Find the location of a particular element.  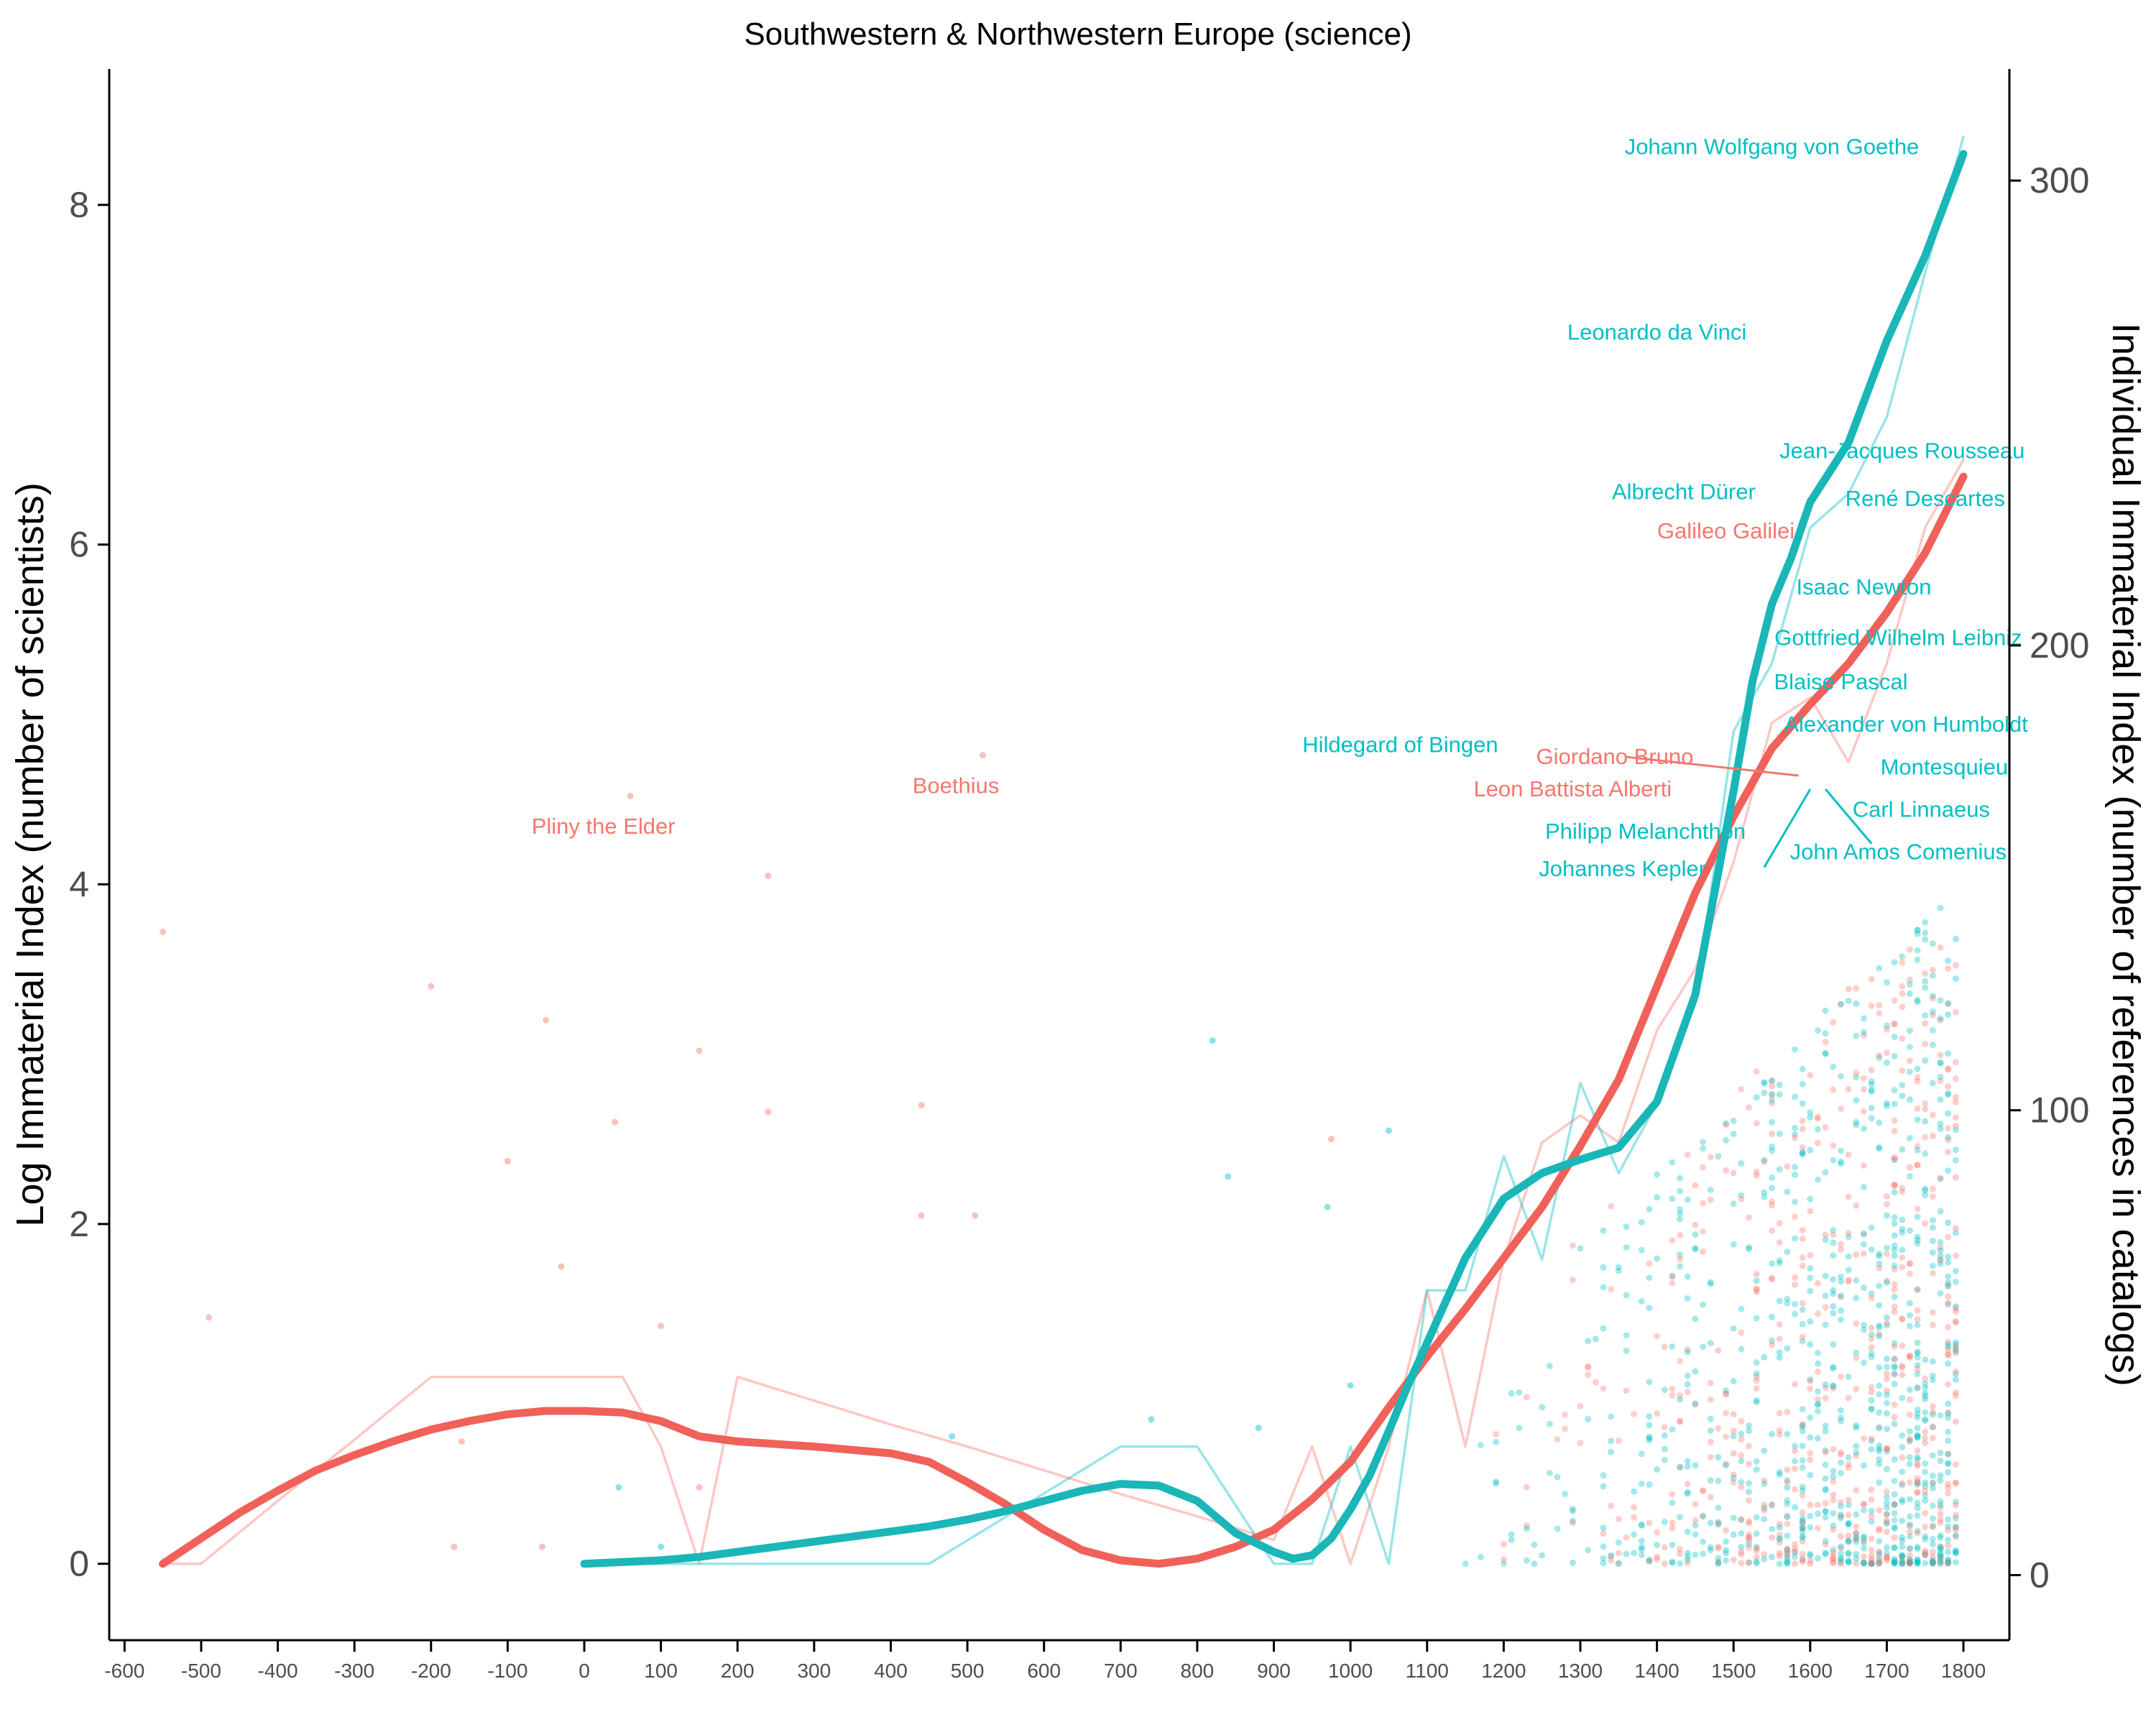

x-tick-label: 1300 is located at coordinates (1580, 1671).